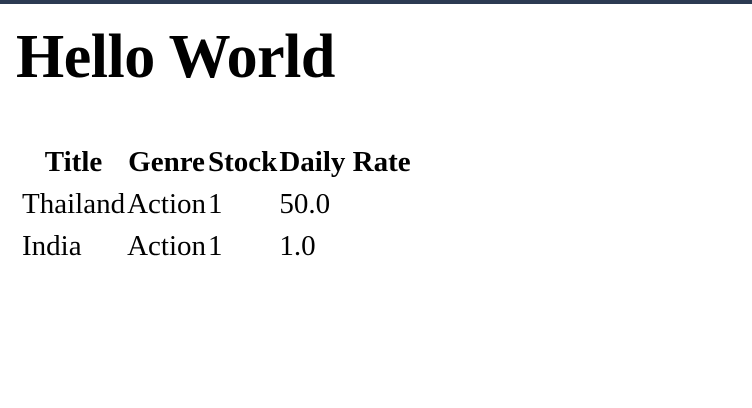  What do you see at coordinates (305, 204) in the screenshot?
I see `cell-daily-rate: 50.0` at bounding box center [305, 204].